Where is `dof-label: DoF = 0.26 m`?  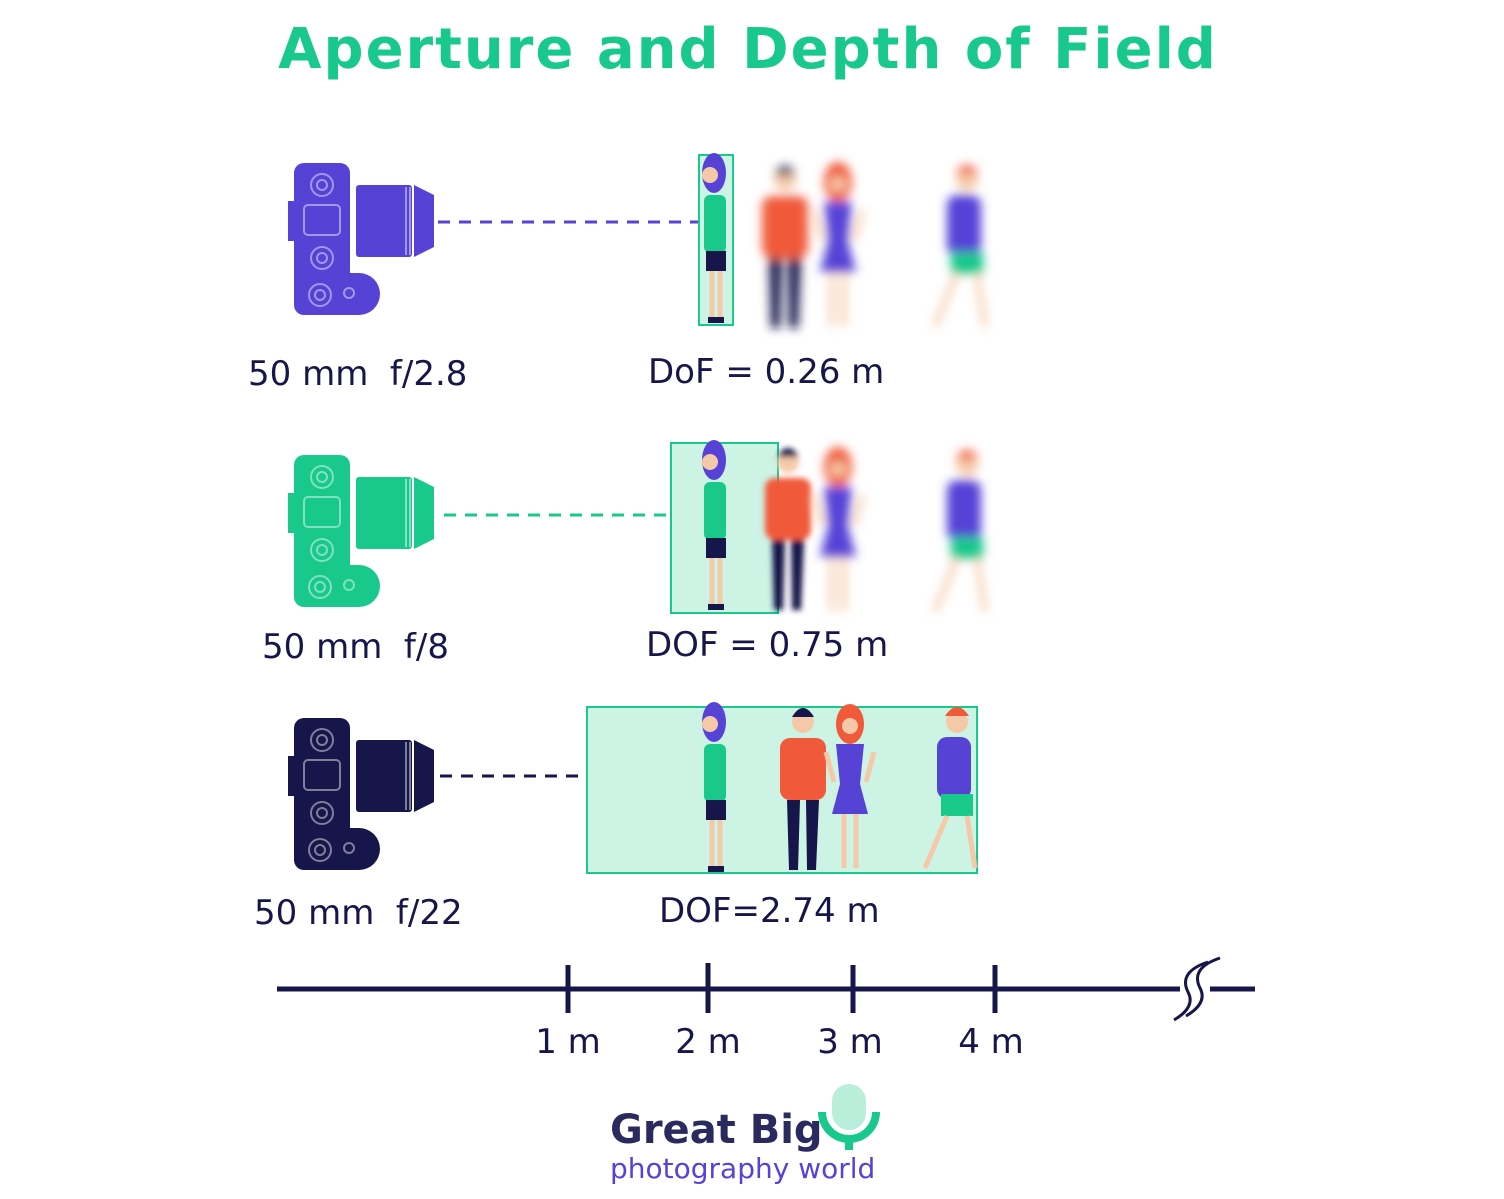
dof-label: DoF = 0.26 m is located at coordinates (766, 372).